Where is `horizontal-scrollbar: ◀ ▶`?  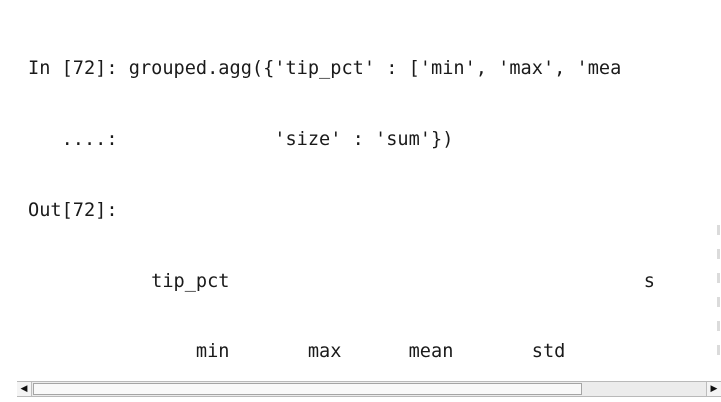
horizontal-scrollbar: ◀ ▶ is located at coordinates (369, 389).